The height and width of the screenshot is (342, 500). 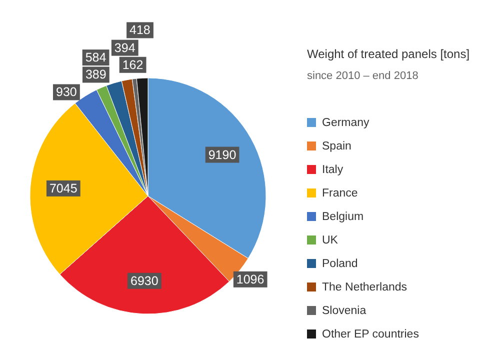 What do you see at coordinates (144, 281) in the screenshot?
I see `data-label: 6930` at bounding box center [144, 281].